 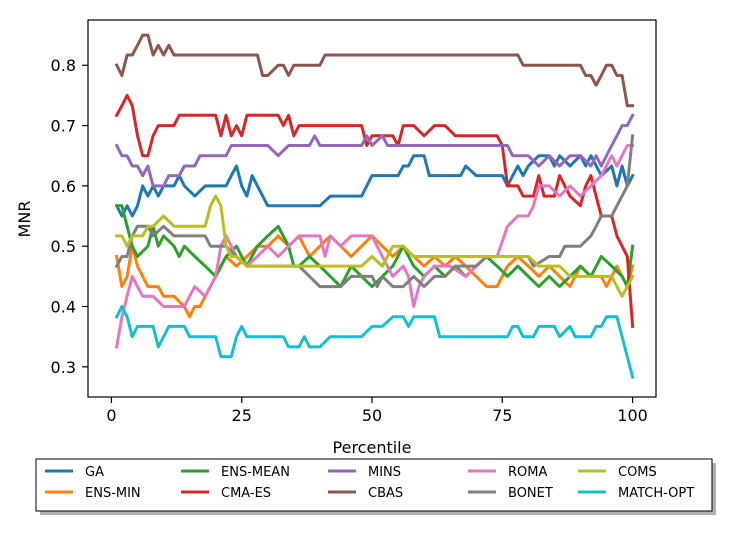 I want to click on legend-label-bonet: BONET, so click(x=530, y=493).